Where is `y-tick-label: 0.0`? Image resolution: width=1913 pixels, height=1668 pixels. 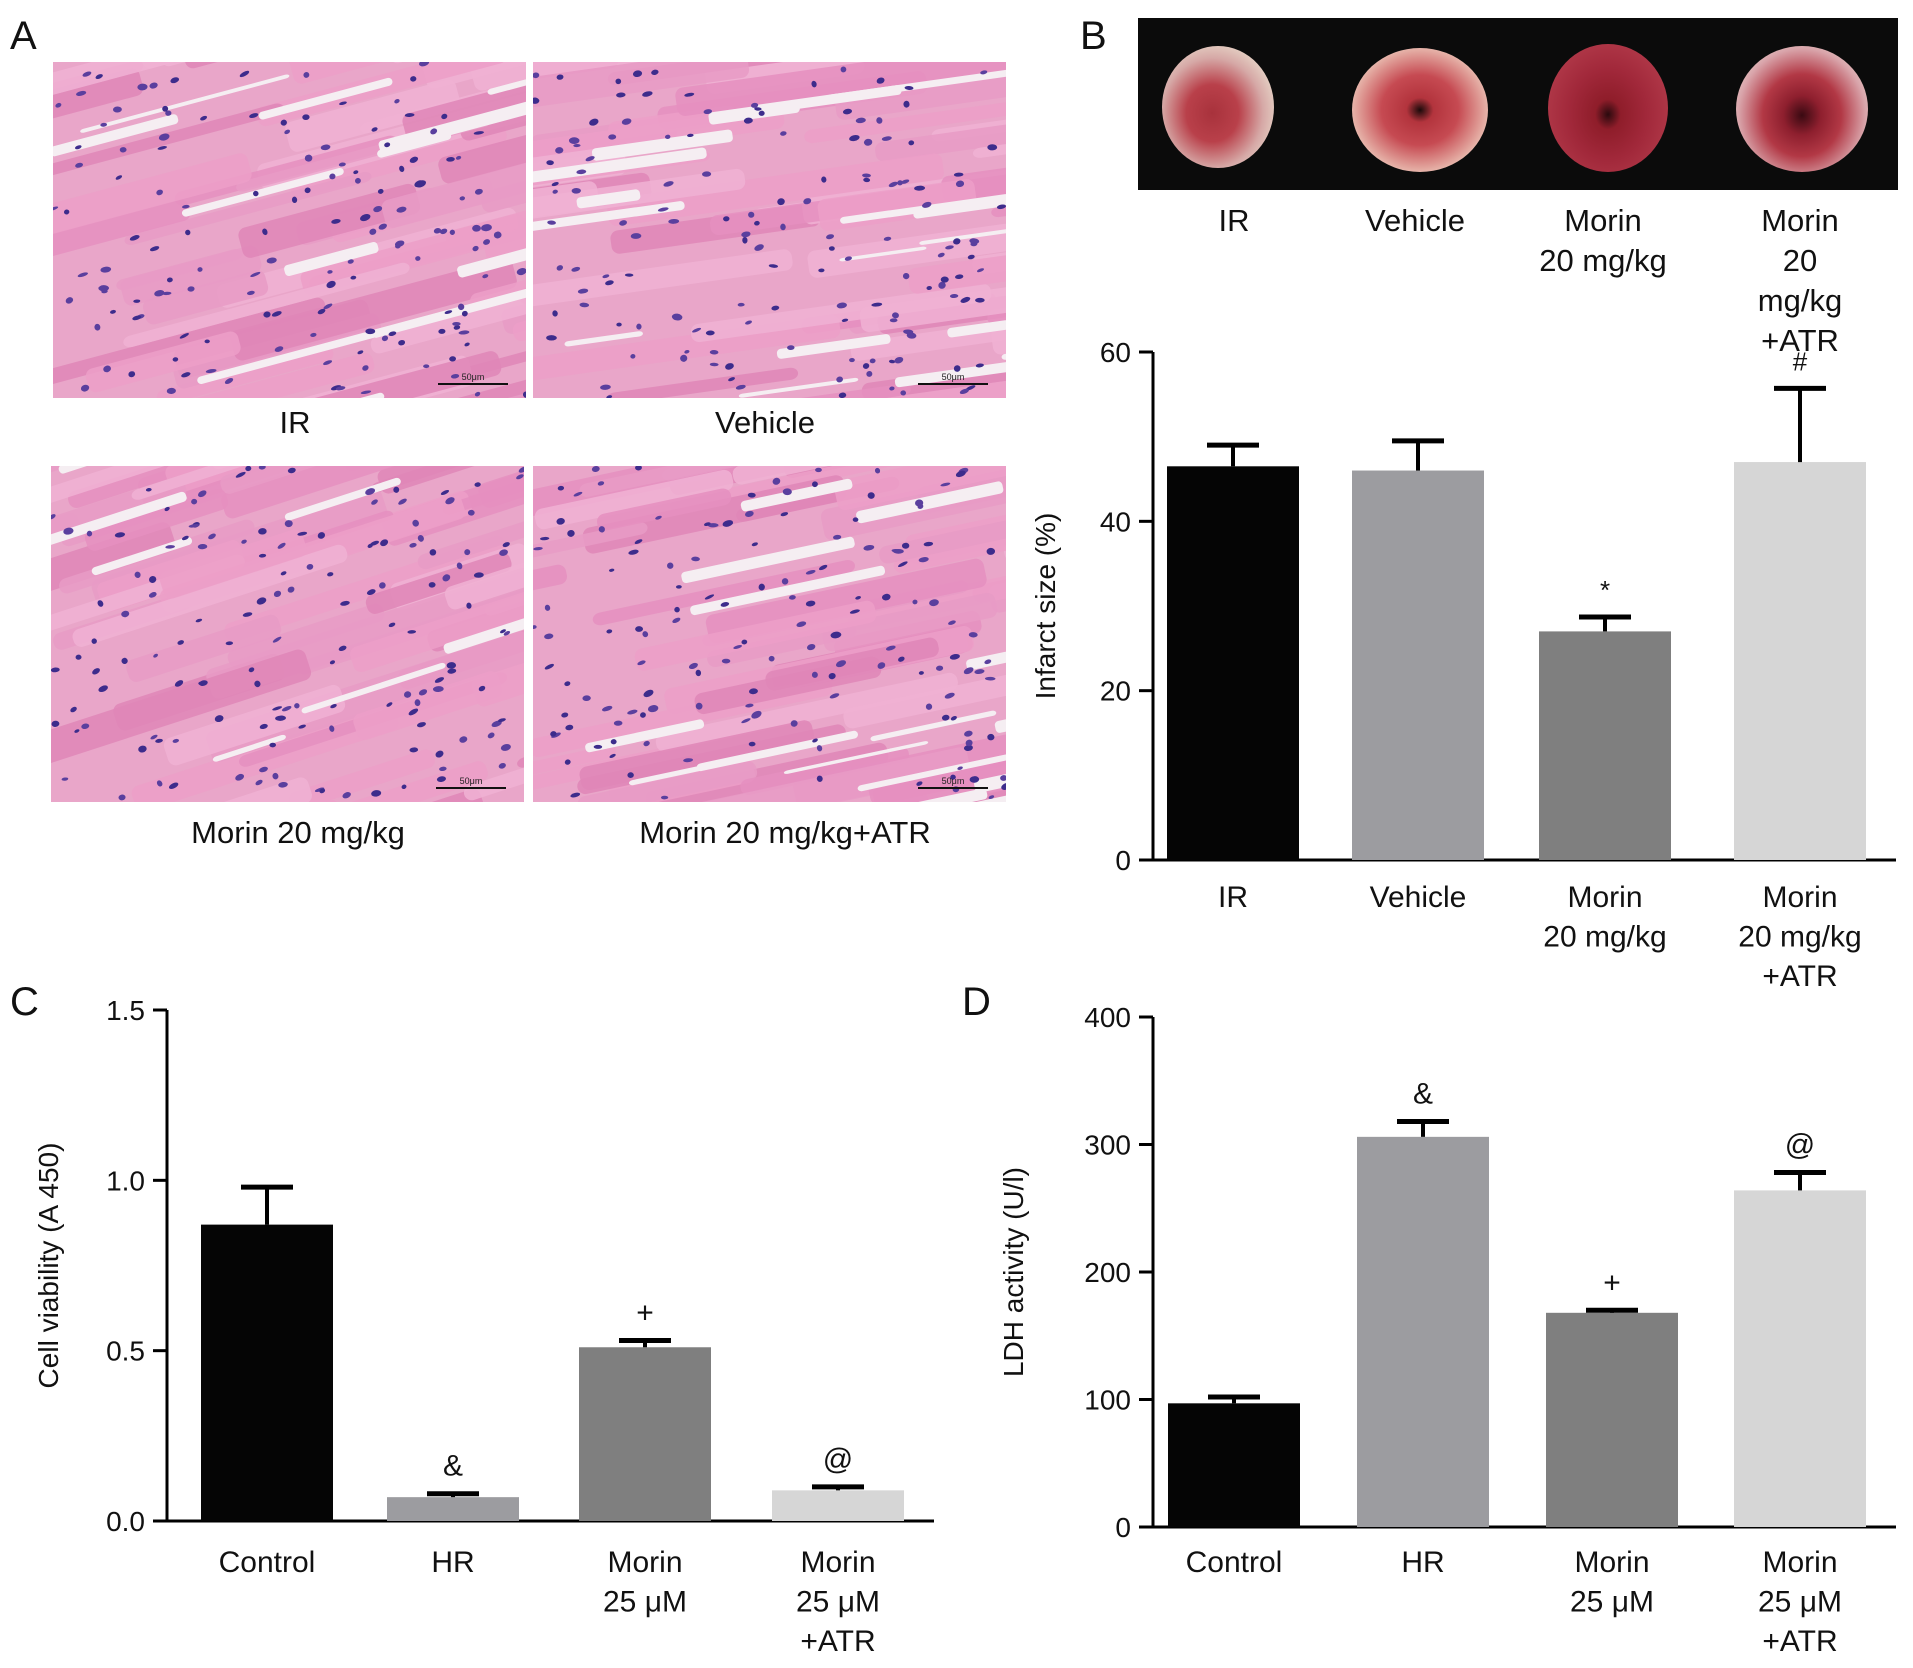
y-tick-label: 0.0 is located at coordinates (125, 1521).